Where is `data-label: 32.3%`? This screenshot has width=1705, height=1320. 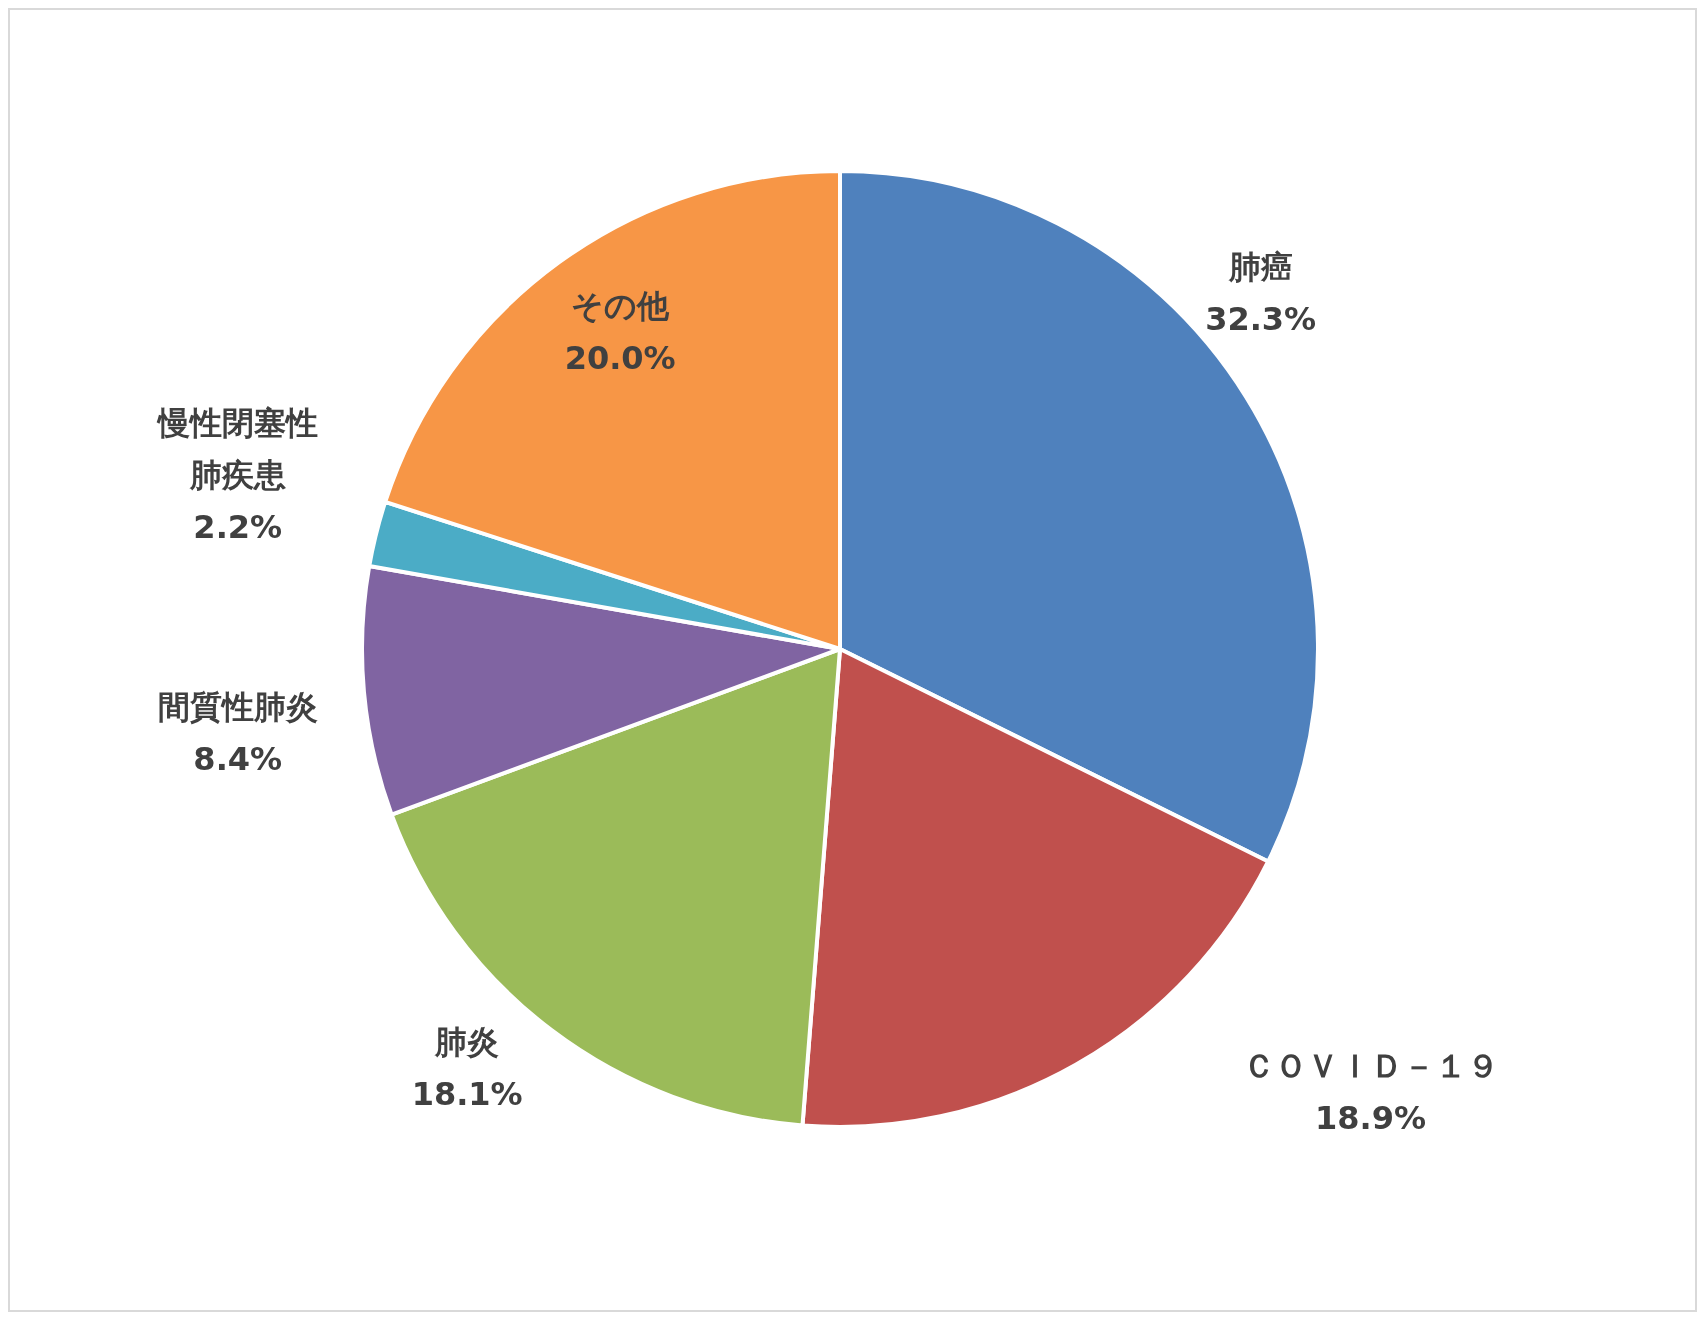
data-label: 32.3% is located at coordinates (1261, 319).